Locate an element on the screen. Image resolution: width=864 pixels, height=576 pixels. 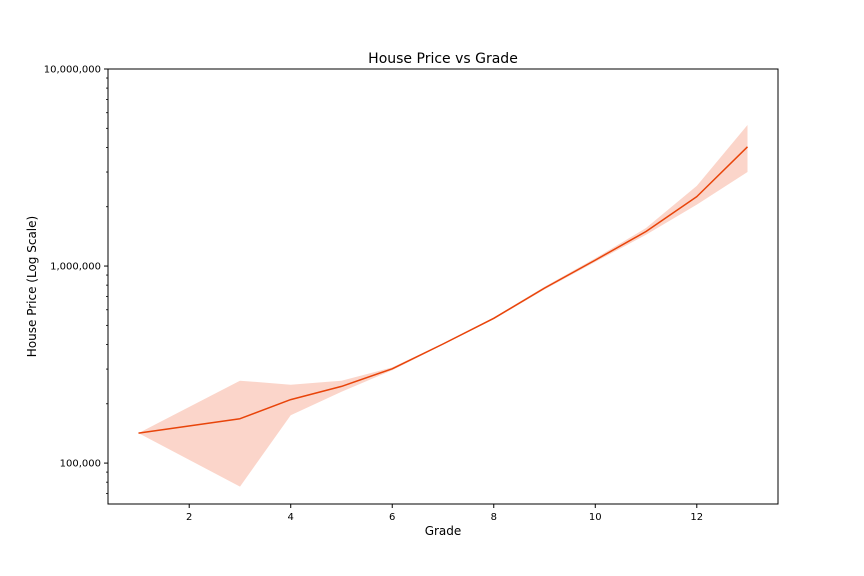
x-tick-label: 10 is located at coordinates (595, 517).